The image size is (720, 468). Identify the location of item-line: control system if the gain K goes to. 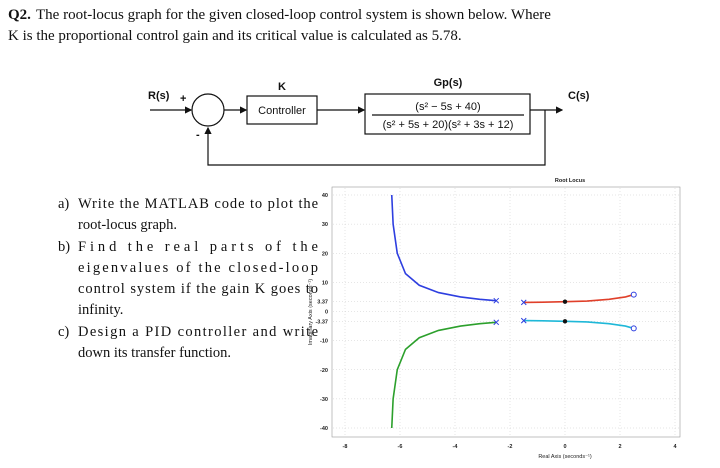
(198, 289).